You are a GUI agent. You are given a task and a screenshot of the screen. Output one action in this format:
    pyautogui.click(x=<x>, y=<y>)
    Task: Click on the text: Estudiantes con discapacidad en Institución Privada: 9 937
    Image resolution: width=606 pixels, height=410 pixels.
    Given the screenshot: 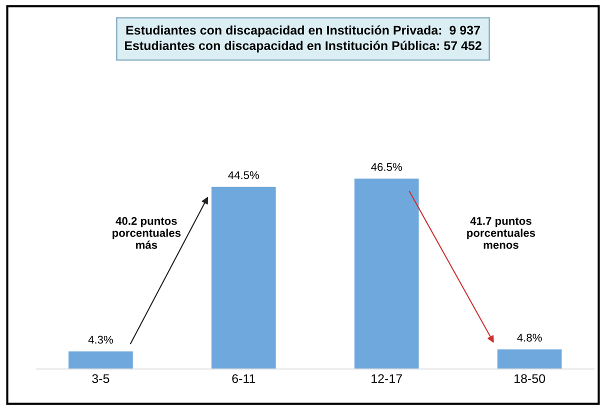 What is the action you would take?
    pyautogui.click(x=303, y=31)
    